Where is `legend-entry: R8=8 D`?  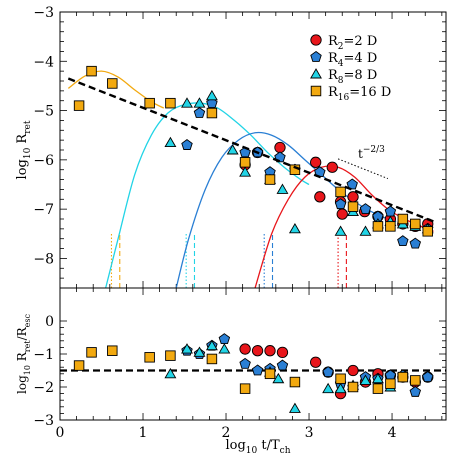 legend-entry: R8=8 D is located at coordinates (352, 77).